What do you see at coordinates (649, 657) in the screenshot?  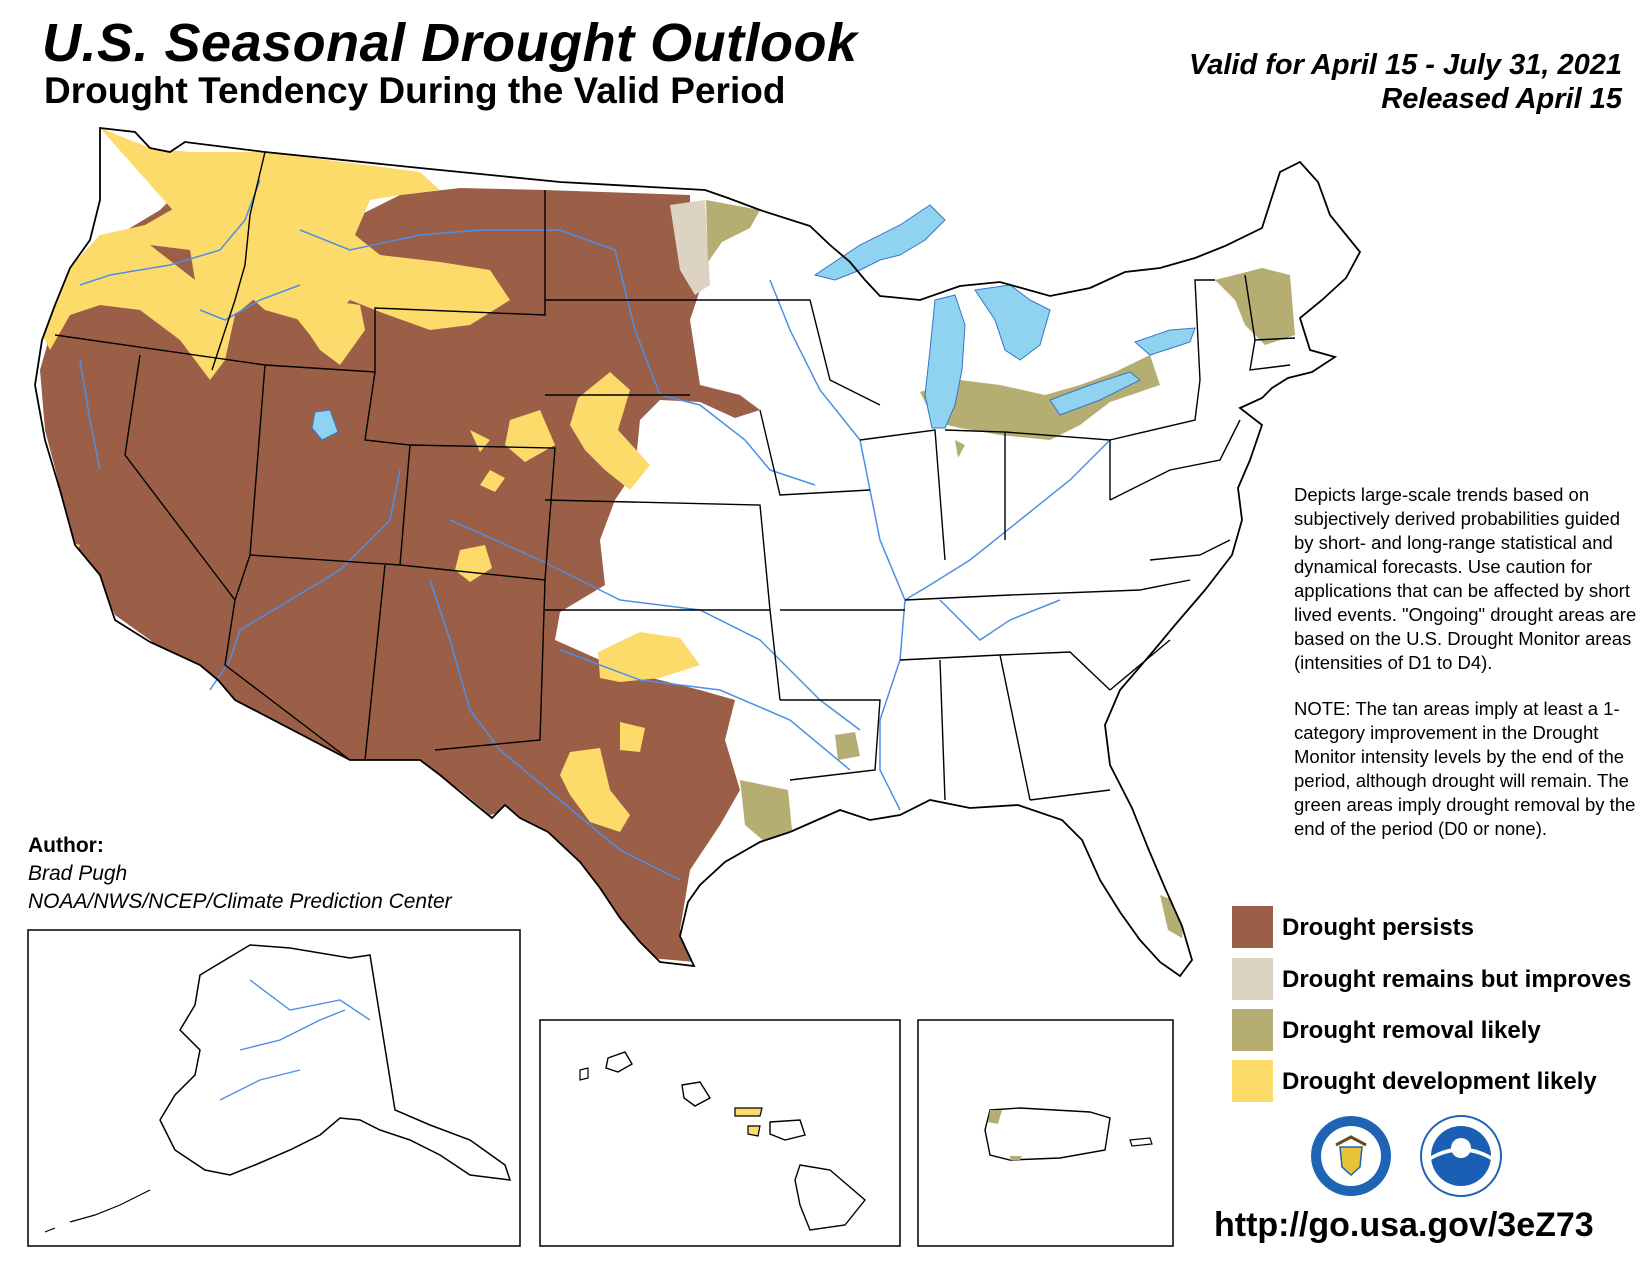 I see `drought-development-area-oklahoma` at bounding box center [649, 657].